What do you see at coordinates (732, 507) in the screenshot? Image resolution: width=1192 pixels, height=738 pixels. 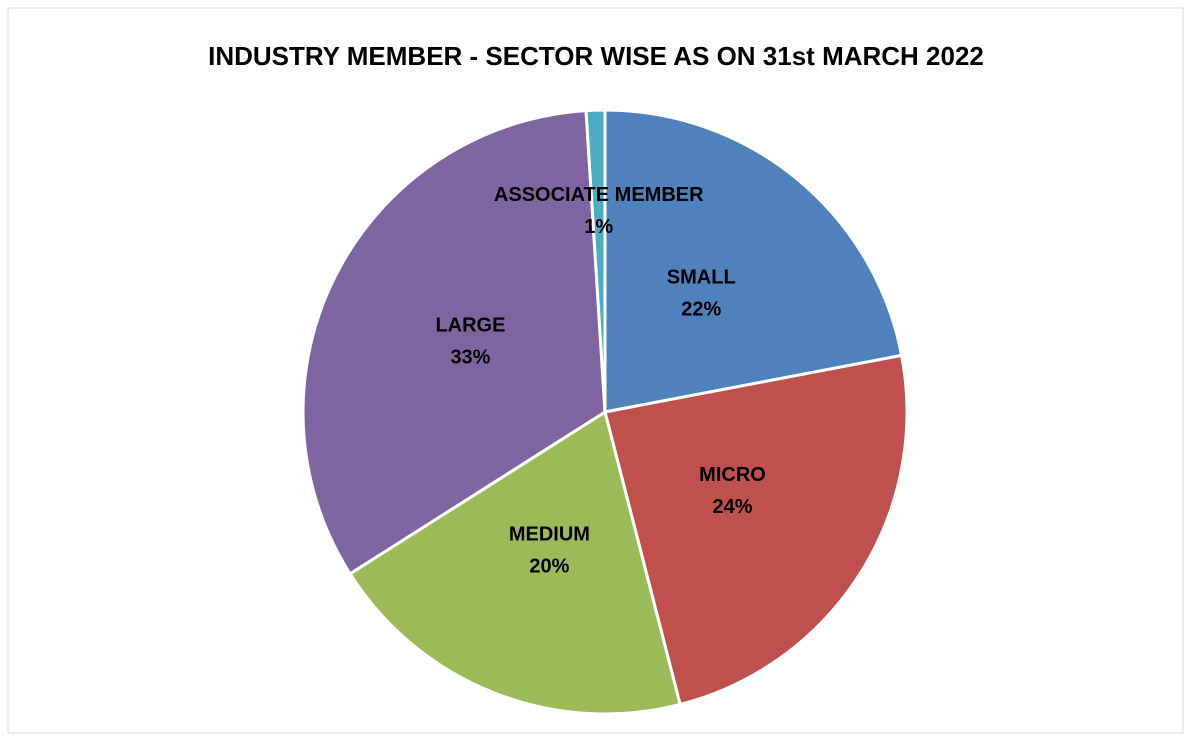 I see `slice-value: 24%` at bounding box center [732, 507].